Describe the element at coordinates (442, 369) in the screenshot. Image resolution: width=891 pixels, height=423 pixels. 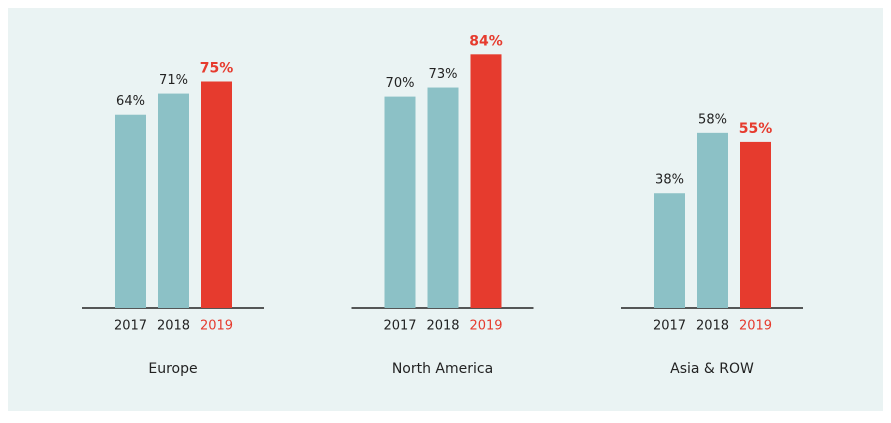
I see `category-label: North America` at that location.